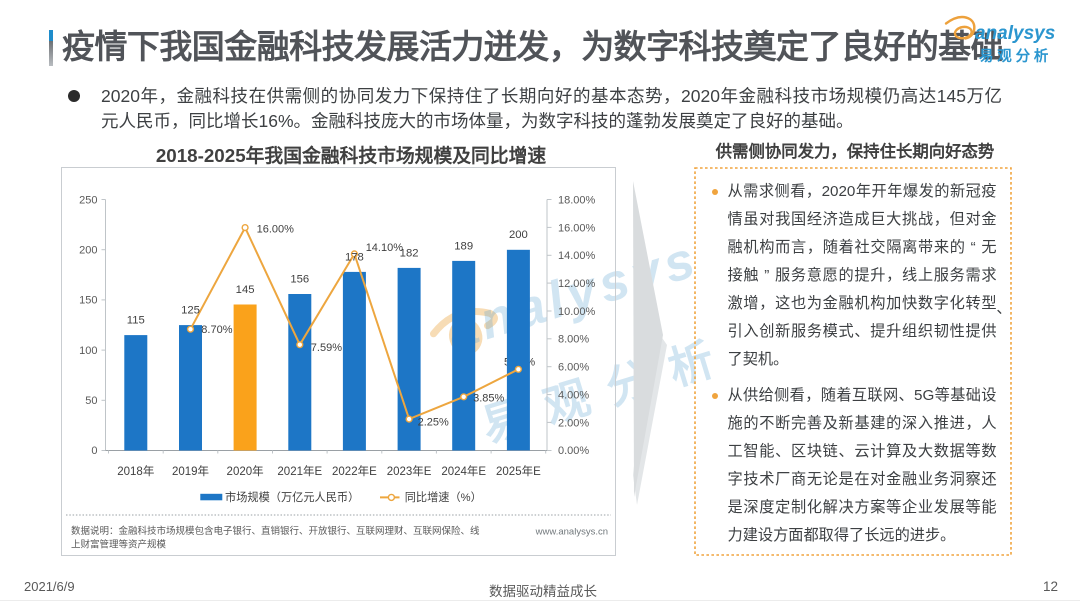 This screenshot has height=608, width=1080. Describe the element at coordinates (292, 497) in the screenshot. I see `svg-text: 市场规模（万亿元人民币）` at that location.